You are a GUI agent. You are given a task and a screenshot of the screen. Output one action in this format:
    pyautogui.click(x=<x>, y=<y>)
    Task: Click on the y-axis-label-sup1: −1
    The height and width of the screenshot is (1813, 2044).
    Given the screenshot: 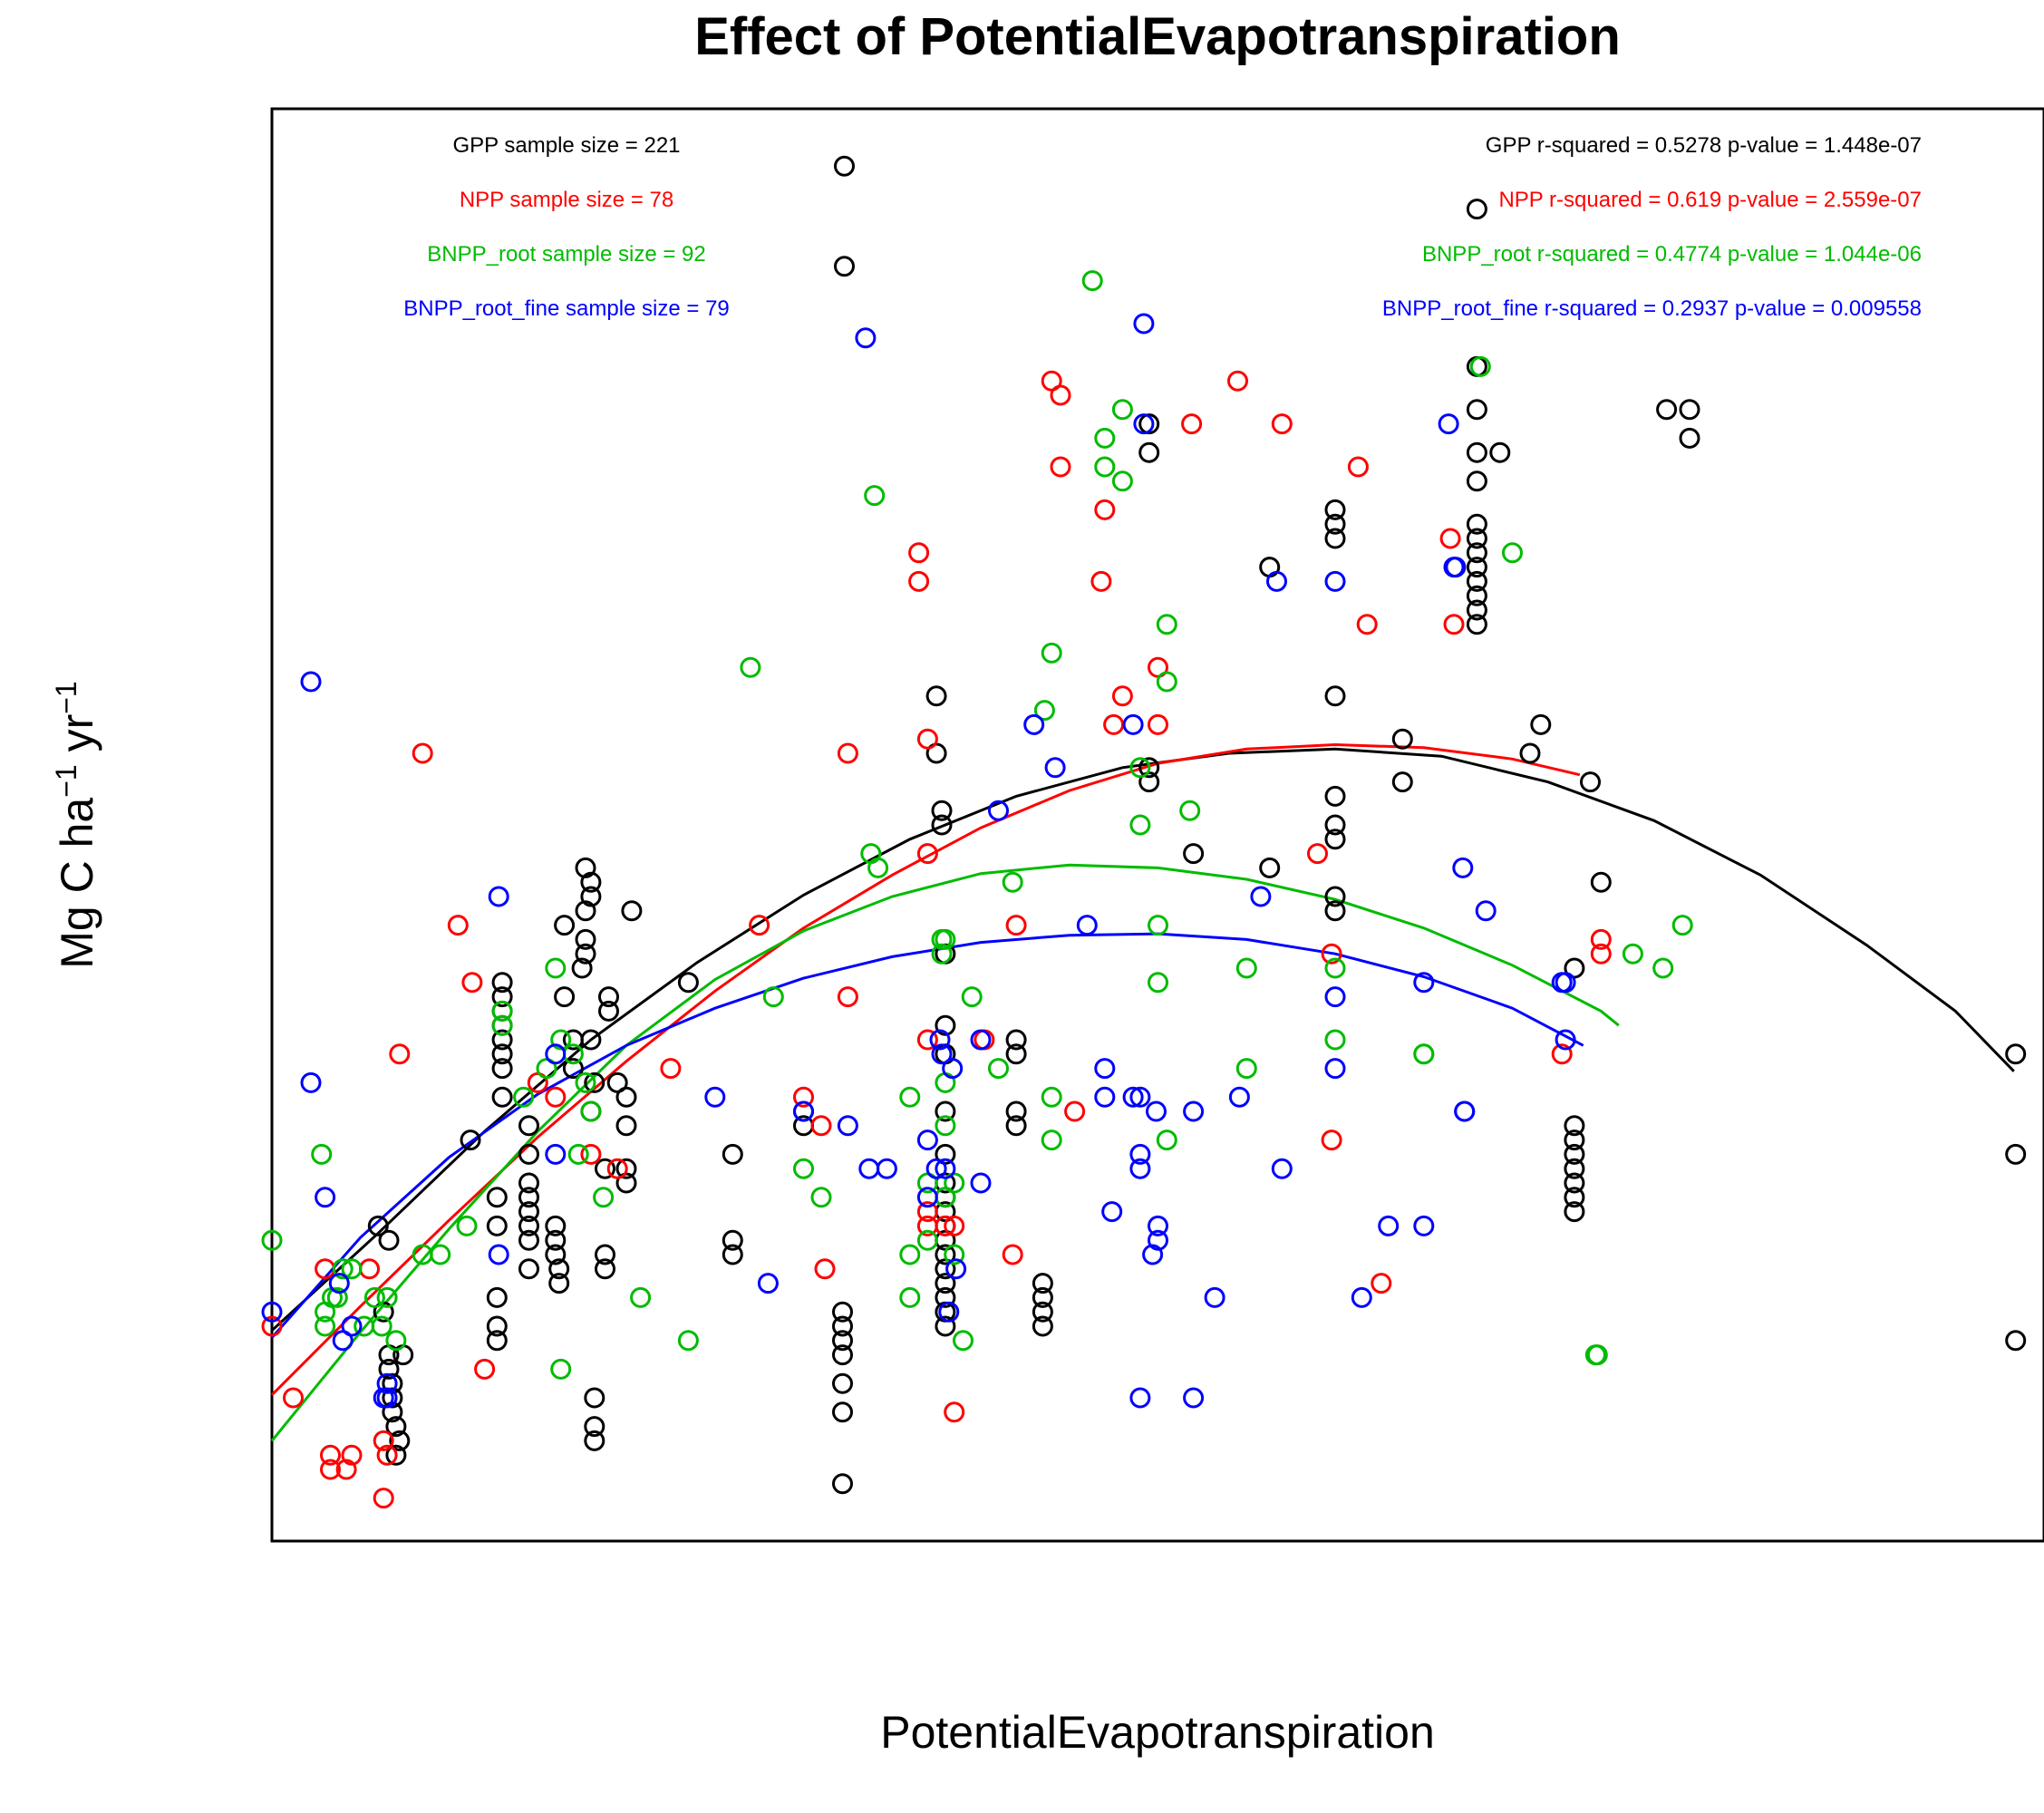 What is the action you would take?
    pyautogui.click(x=66, y=780)
    